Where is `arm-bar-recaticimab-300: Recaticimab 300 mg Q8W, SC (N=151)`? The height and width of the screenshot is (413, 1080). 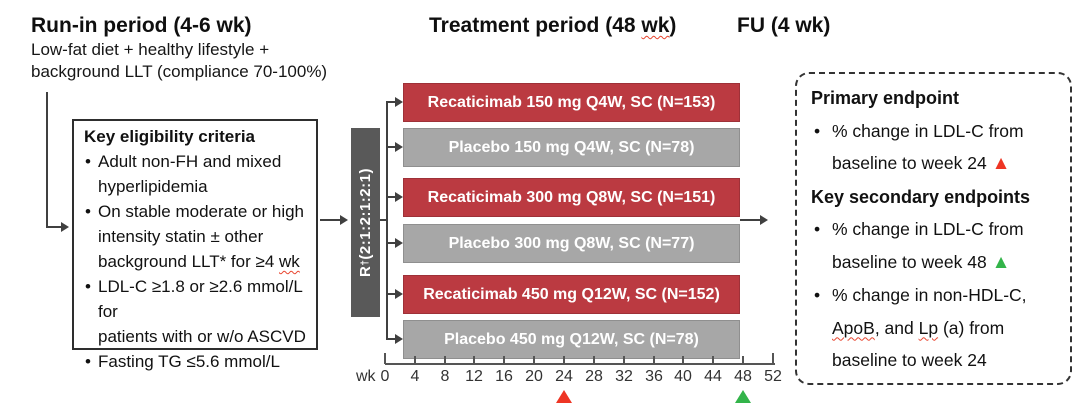
arm-bar-recaticimab-300: Recaticimab 300 mg Q8W, SC (N=151) is located at coordinates (571, 197).